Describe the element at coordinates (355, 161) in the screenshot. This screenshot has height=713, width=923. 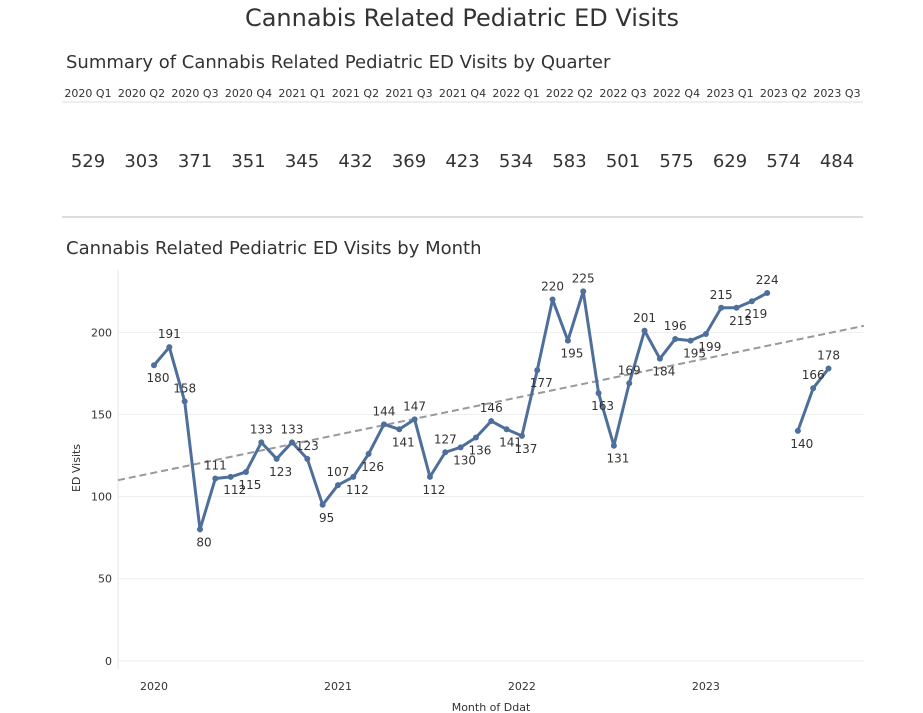
I see `quarter-value: 432` at that location.